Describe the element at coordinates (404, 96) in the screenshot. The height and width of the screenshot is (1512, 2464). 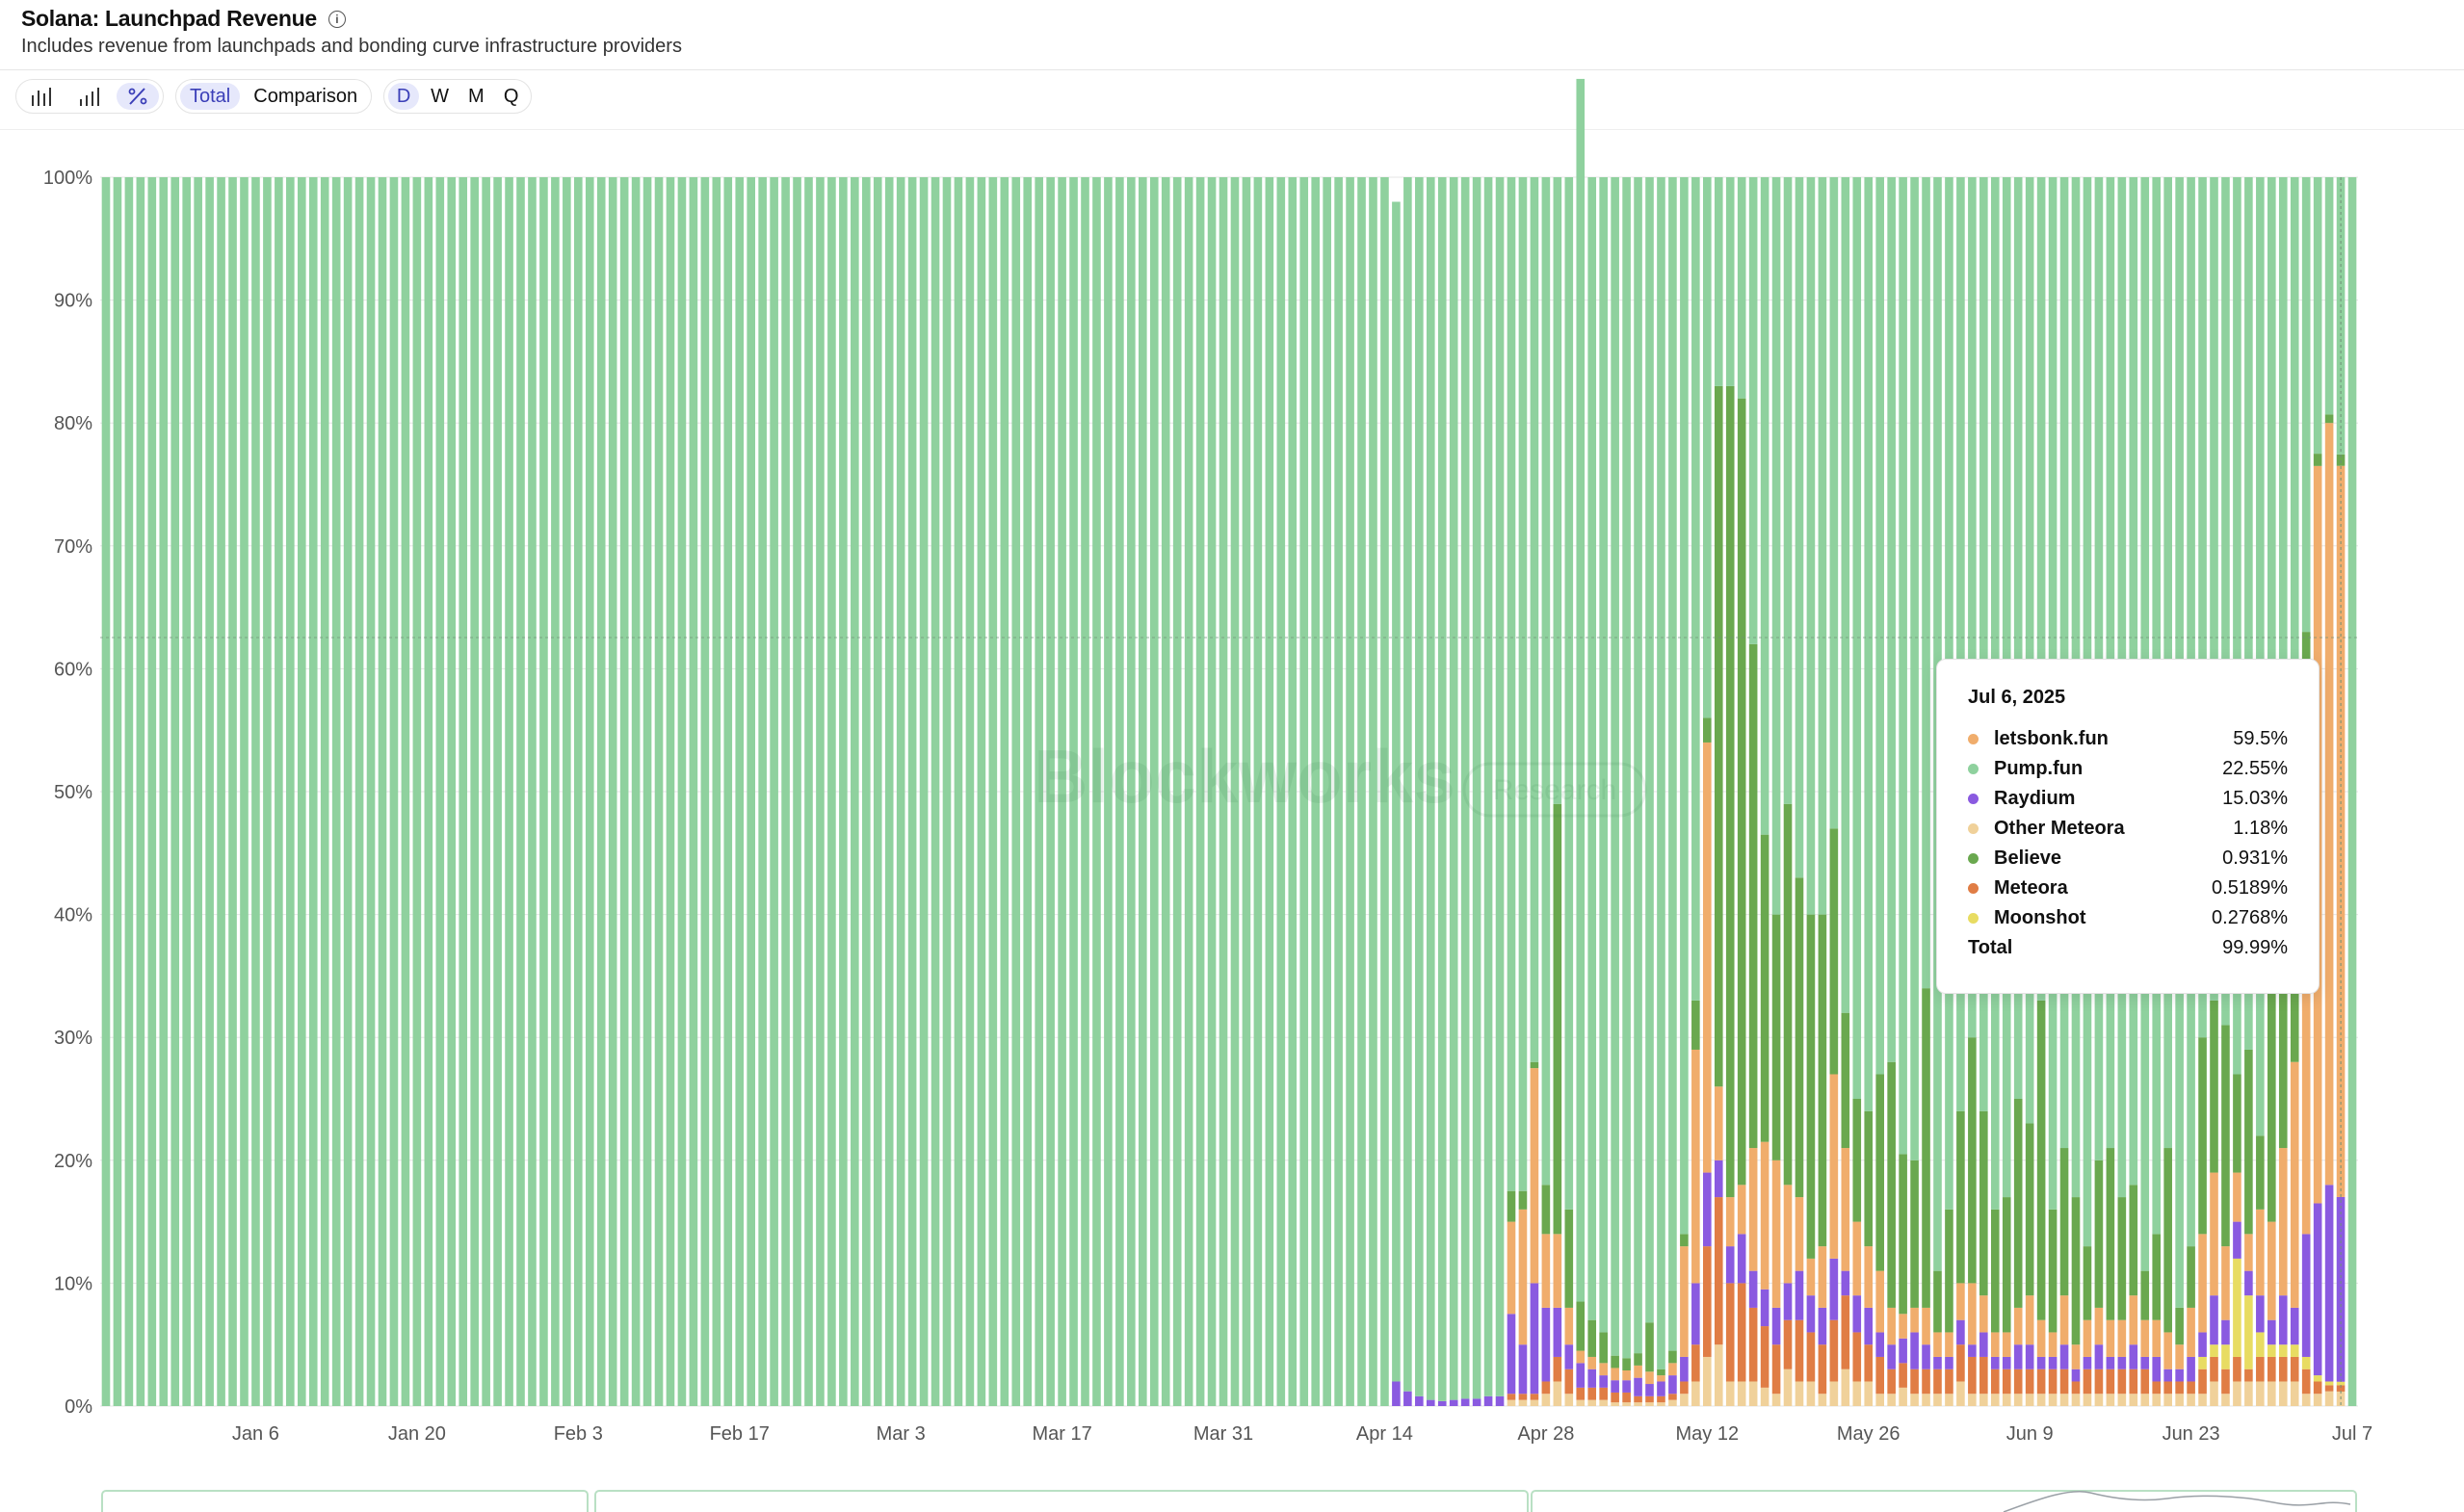
I see `interval-d-button: D` at that location.